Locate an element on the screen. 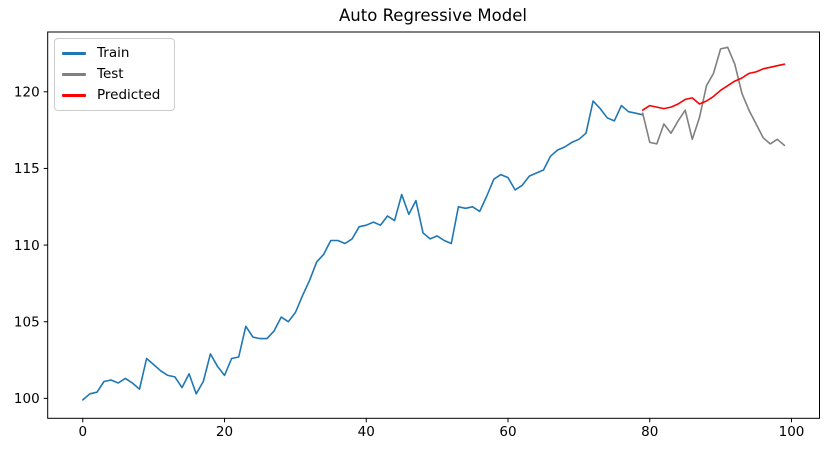 The image size is (831, 451). legend-item-train: Train is located at coordinates (114, 53).